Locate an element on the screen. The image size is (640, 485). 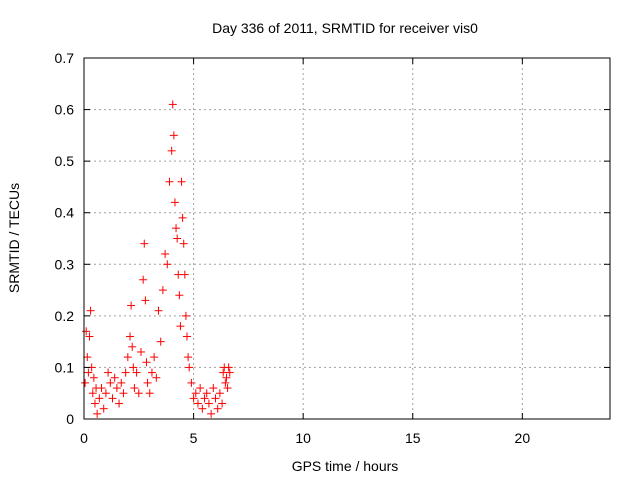
y-tick-label: 0.2 is located at coordinates (65, 316).